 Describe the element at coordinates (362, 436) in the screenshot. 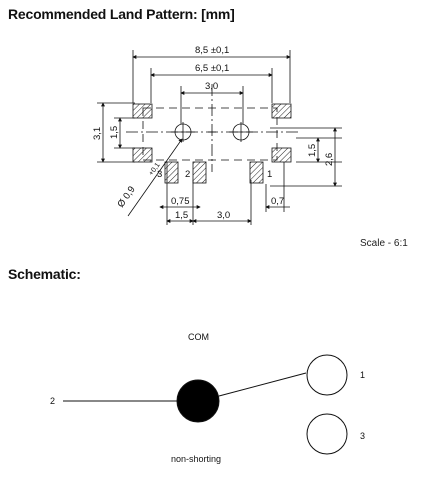

I see `label-pin3: 3` at that location.